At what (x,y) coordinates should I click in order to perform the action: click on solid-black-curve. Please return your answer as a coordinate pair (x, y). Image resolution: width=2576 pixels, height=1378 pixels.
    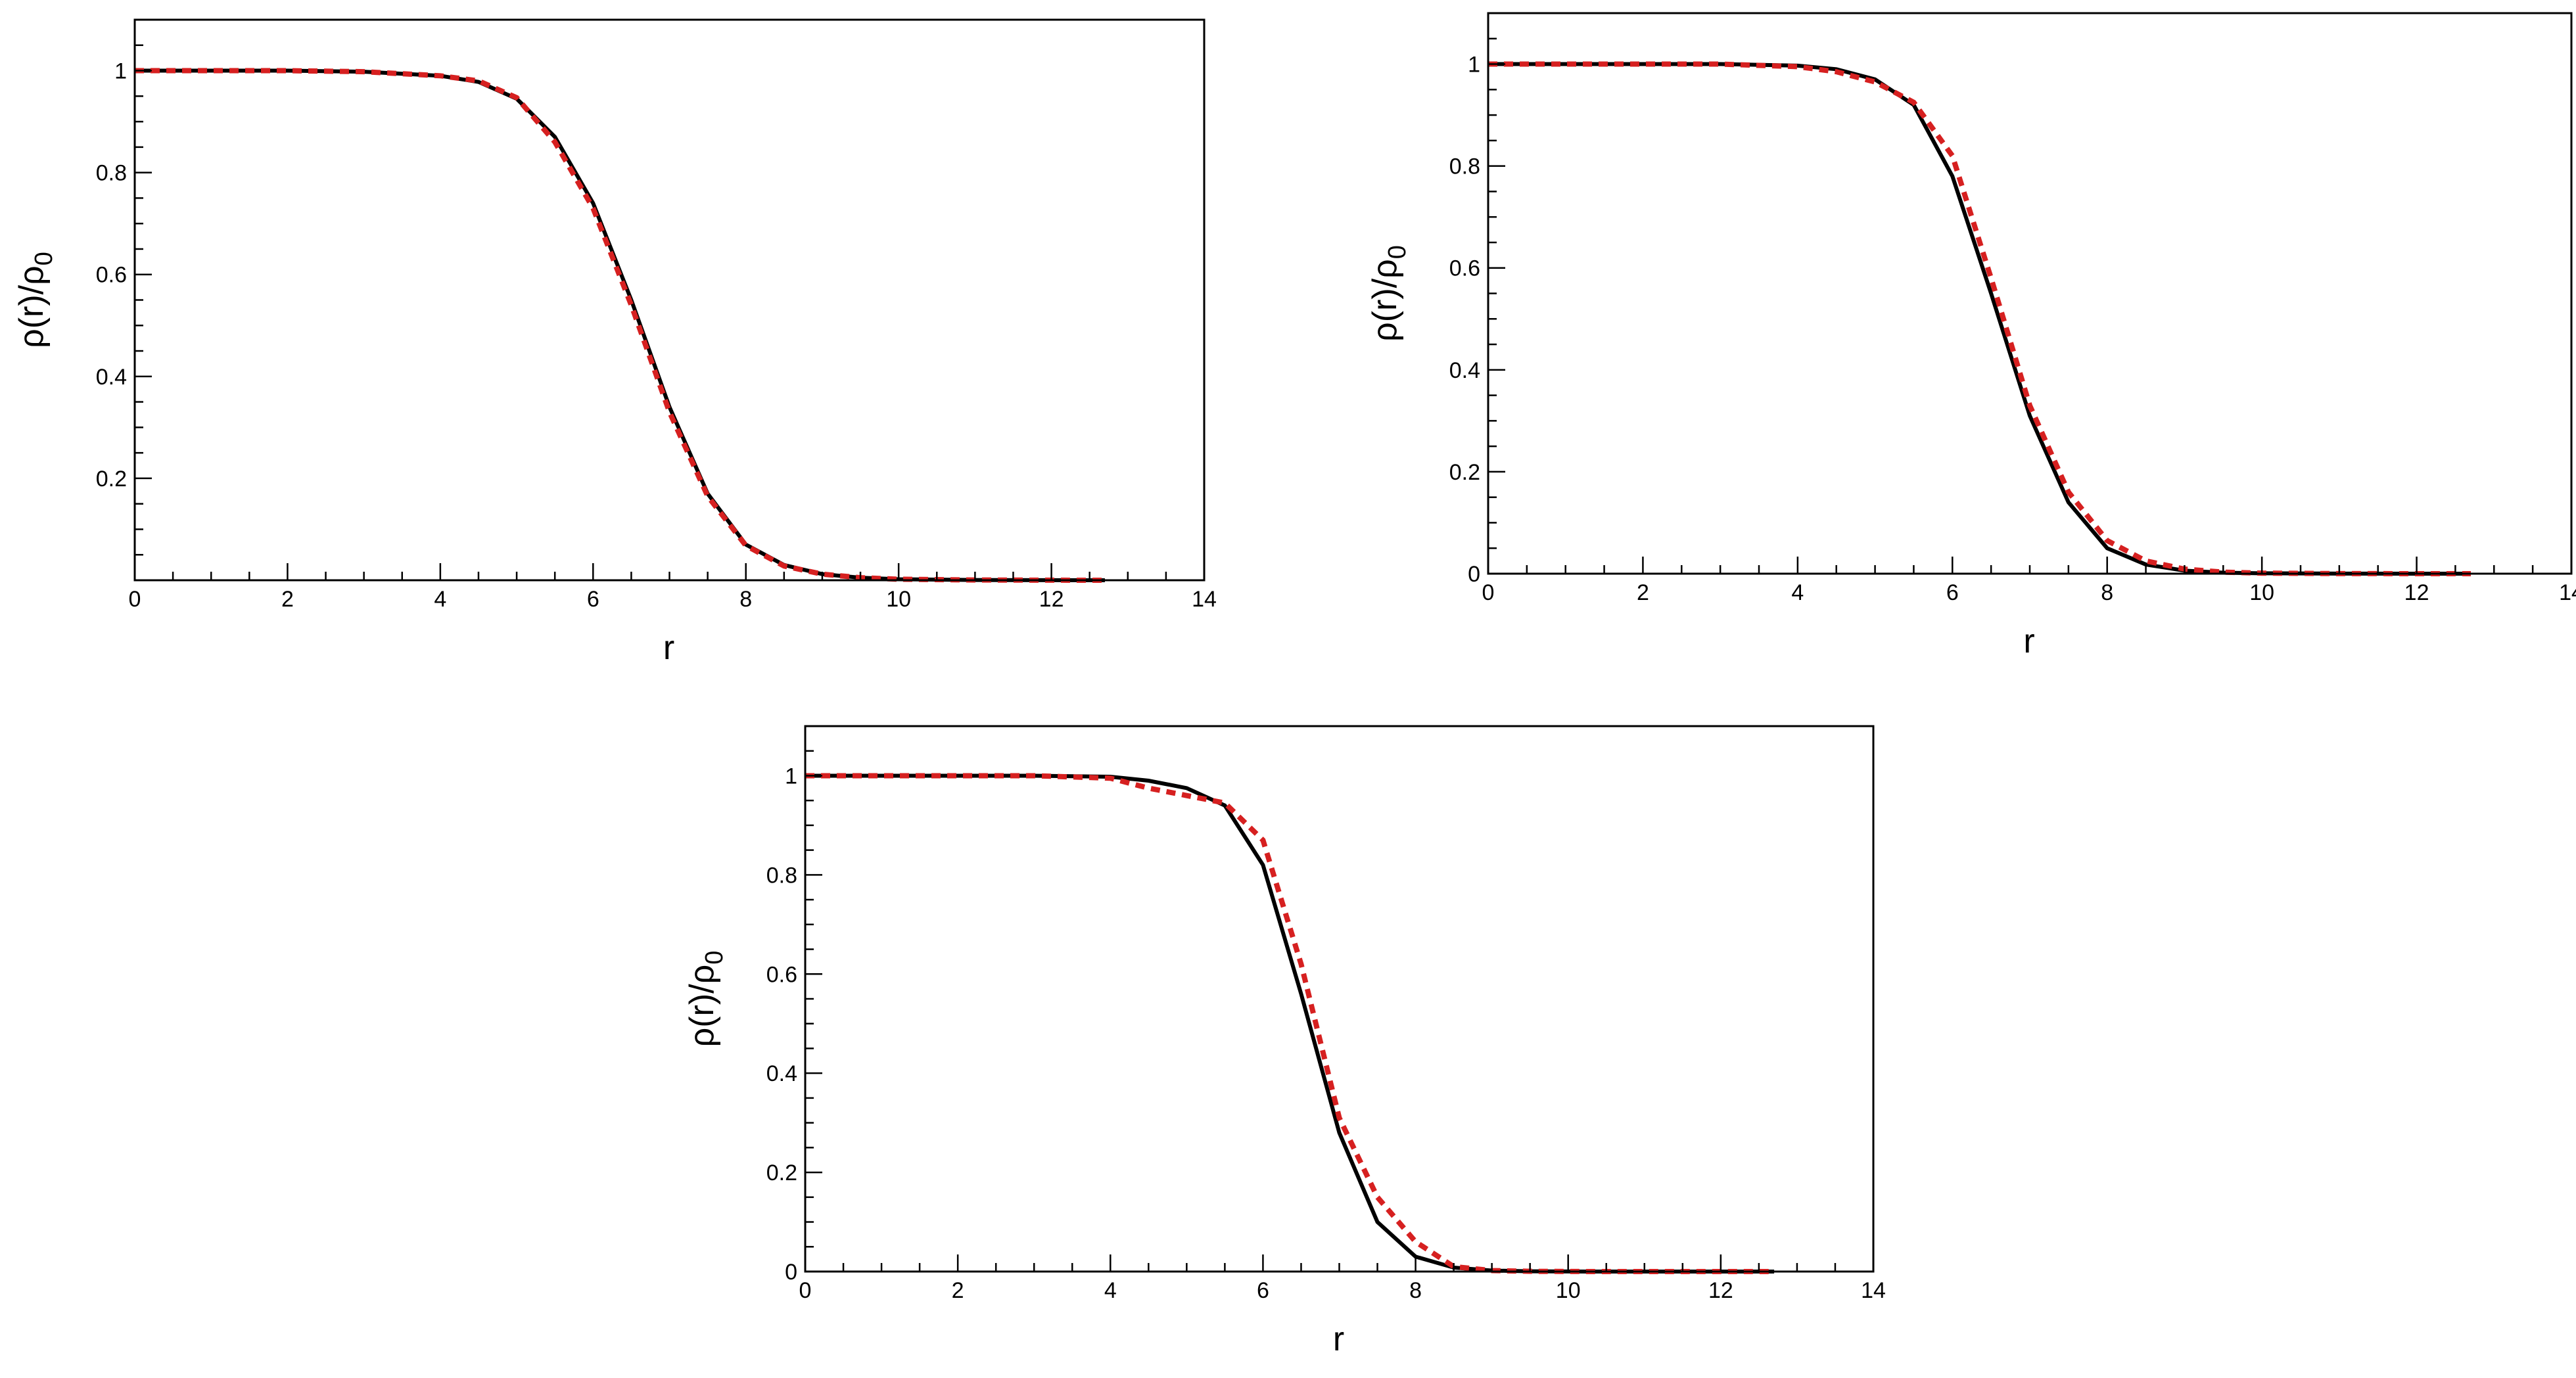
    Looking at the image, I should click on (1290, 1023).